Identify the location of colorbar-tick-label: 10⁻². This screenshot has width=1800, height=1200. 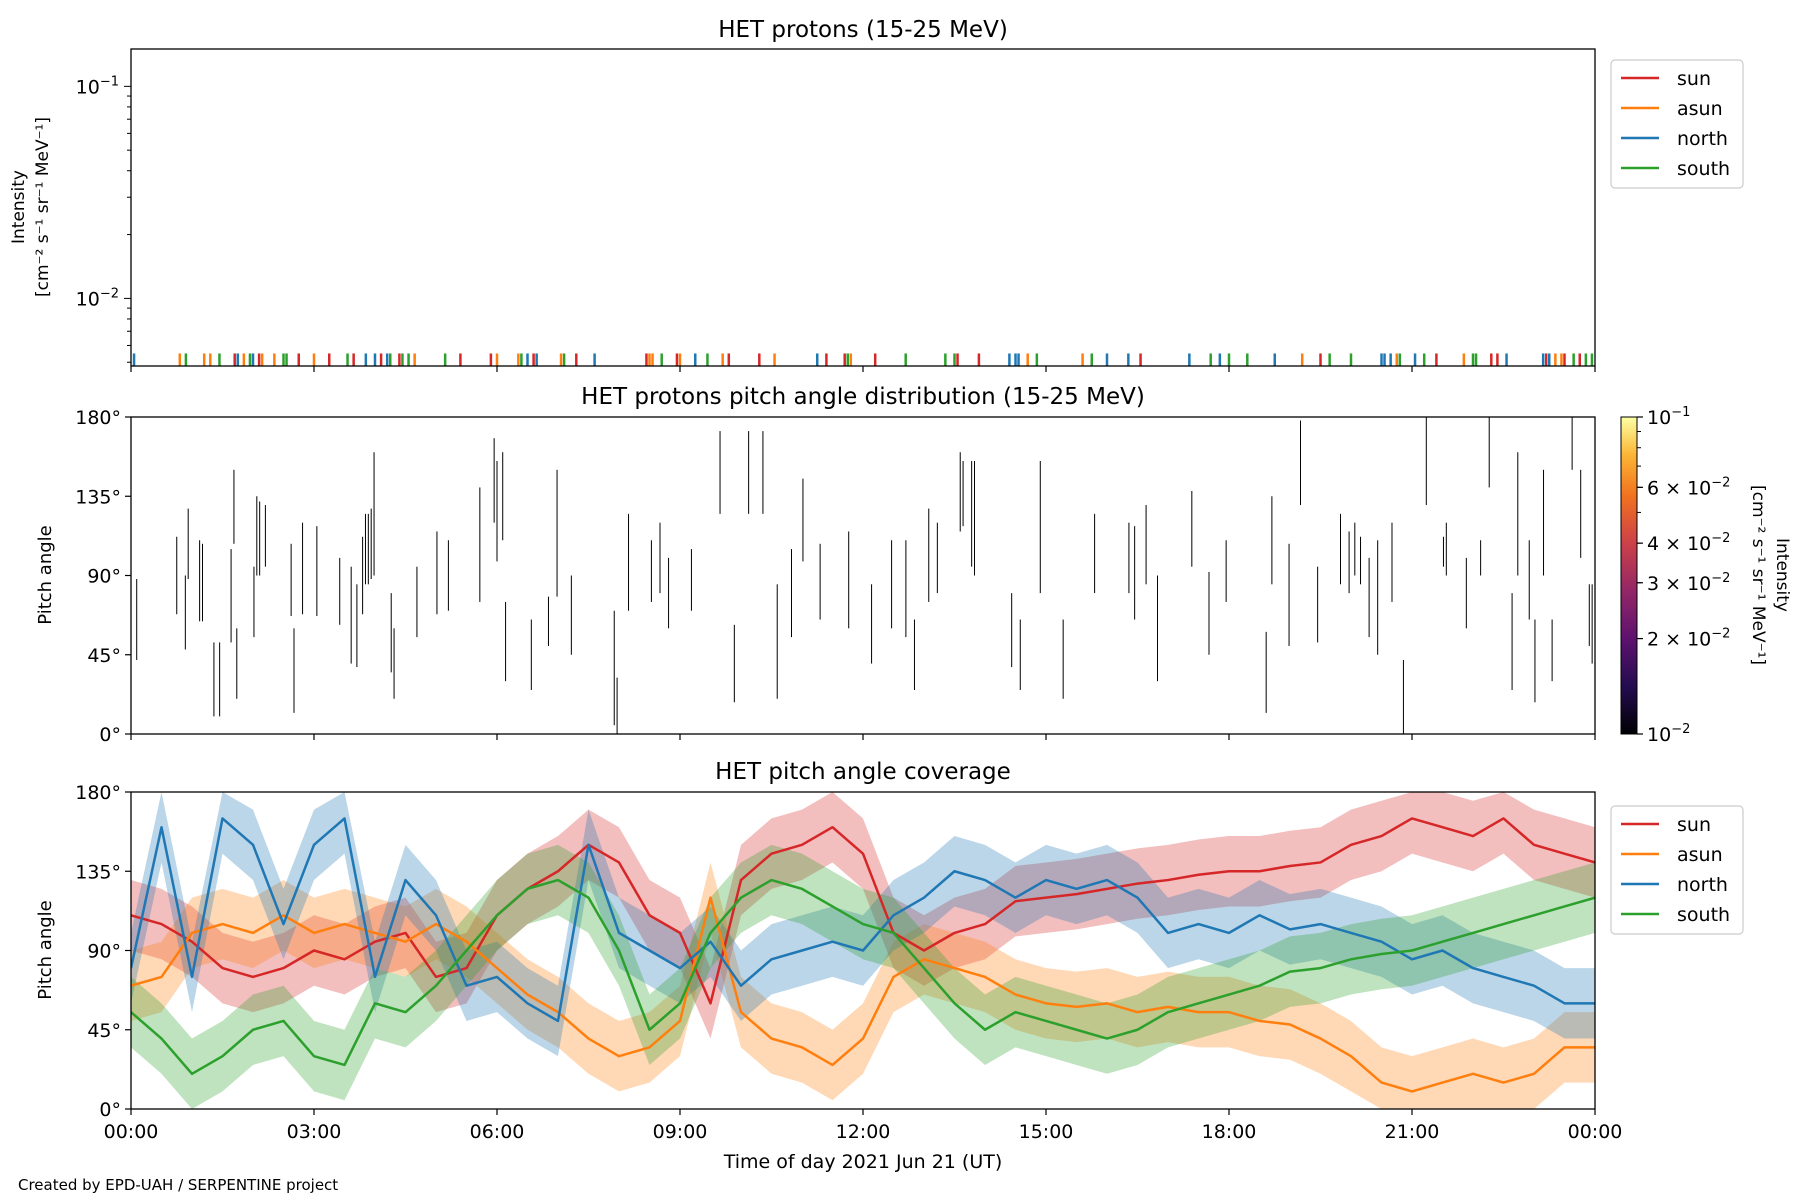
(1668, 734).